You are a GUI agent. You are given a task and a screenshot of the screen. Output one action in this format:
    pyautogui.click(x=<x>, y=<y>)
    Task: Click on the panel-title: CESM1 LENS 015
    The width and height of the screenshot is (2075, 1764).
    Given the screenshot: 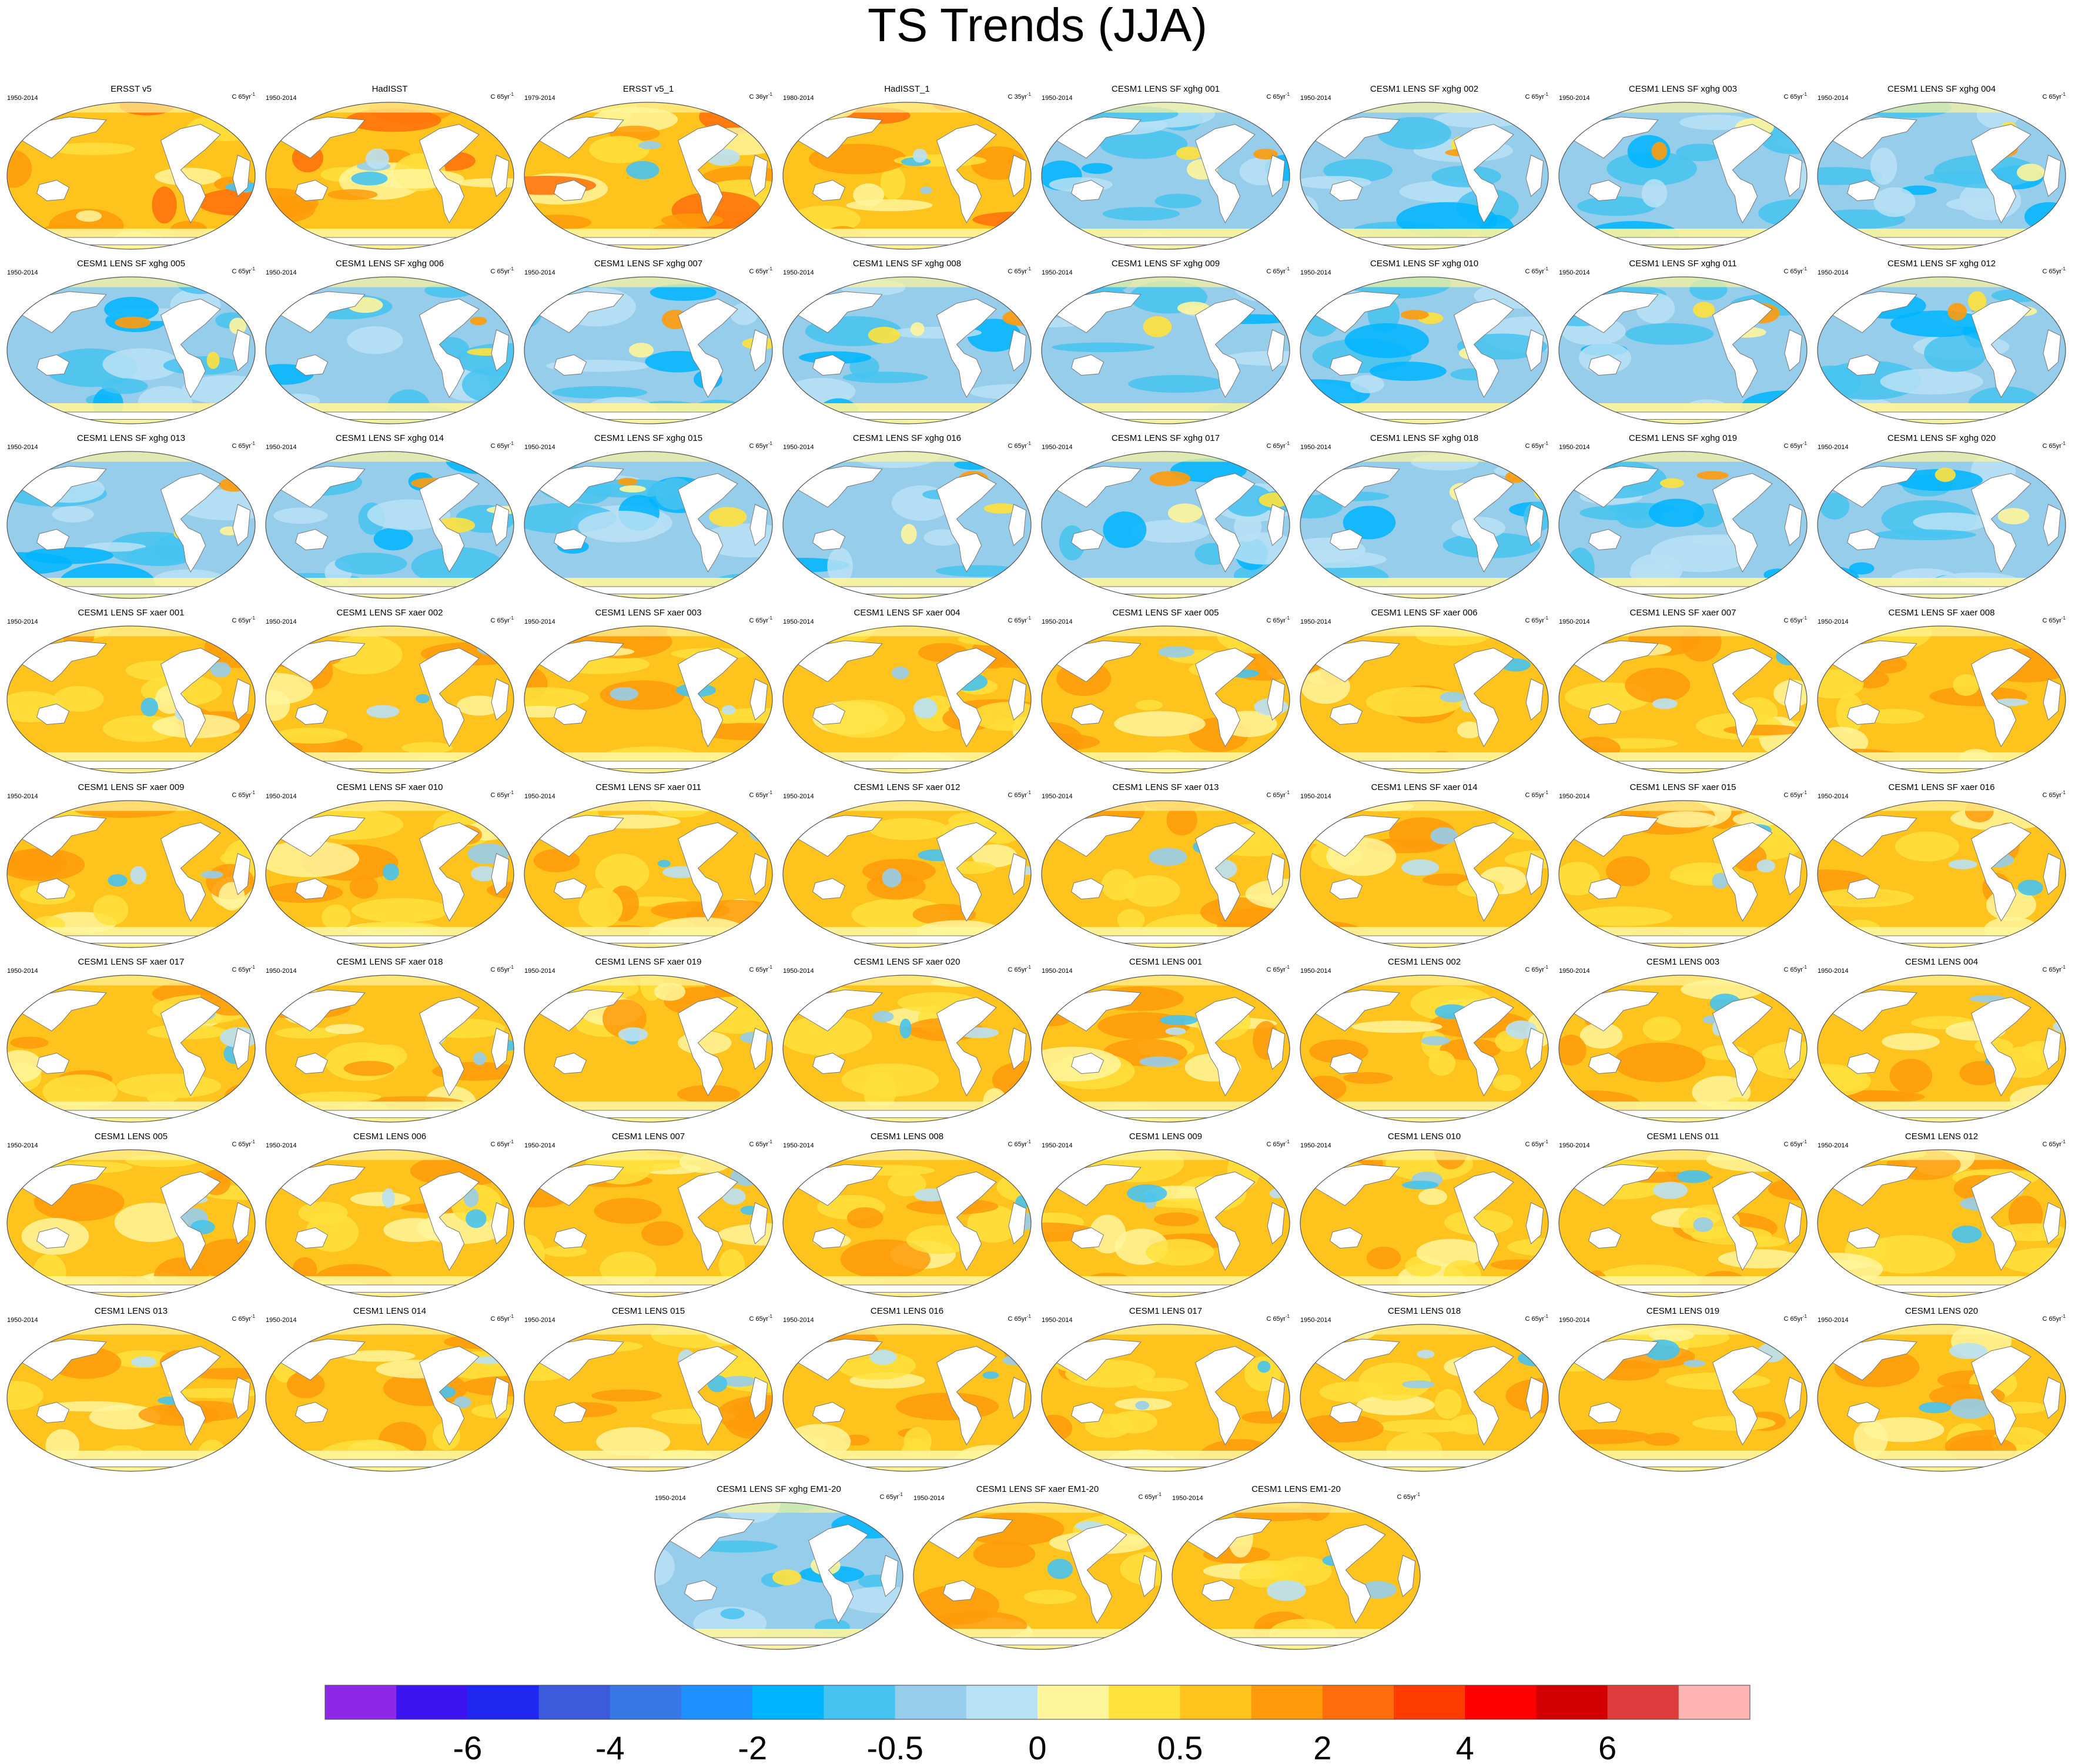 What is the action you would take?
    pyautogui.click(x=648, y=1311)
    